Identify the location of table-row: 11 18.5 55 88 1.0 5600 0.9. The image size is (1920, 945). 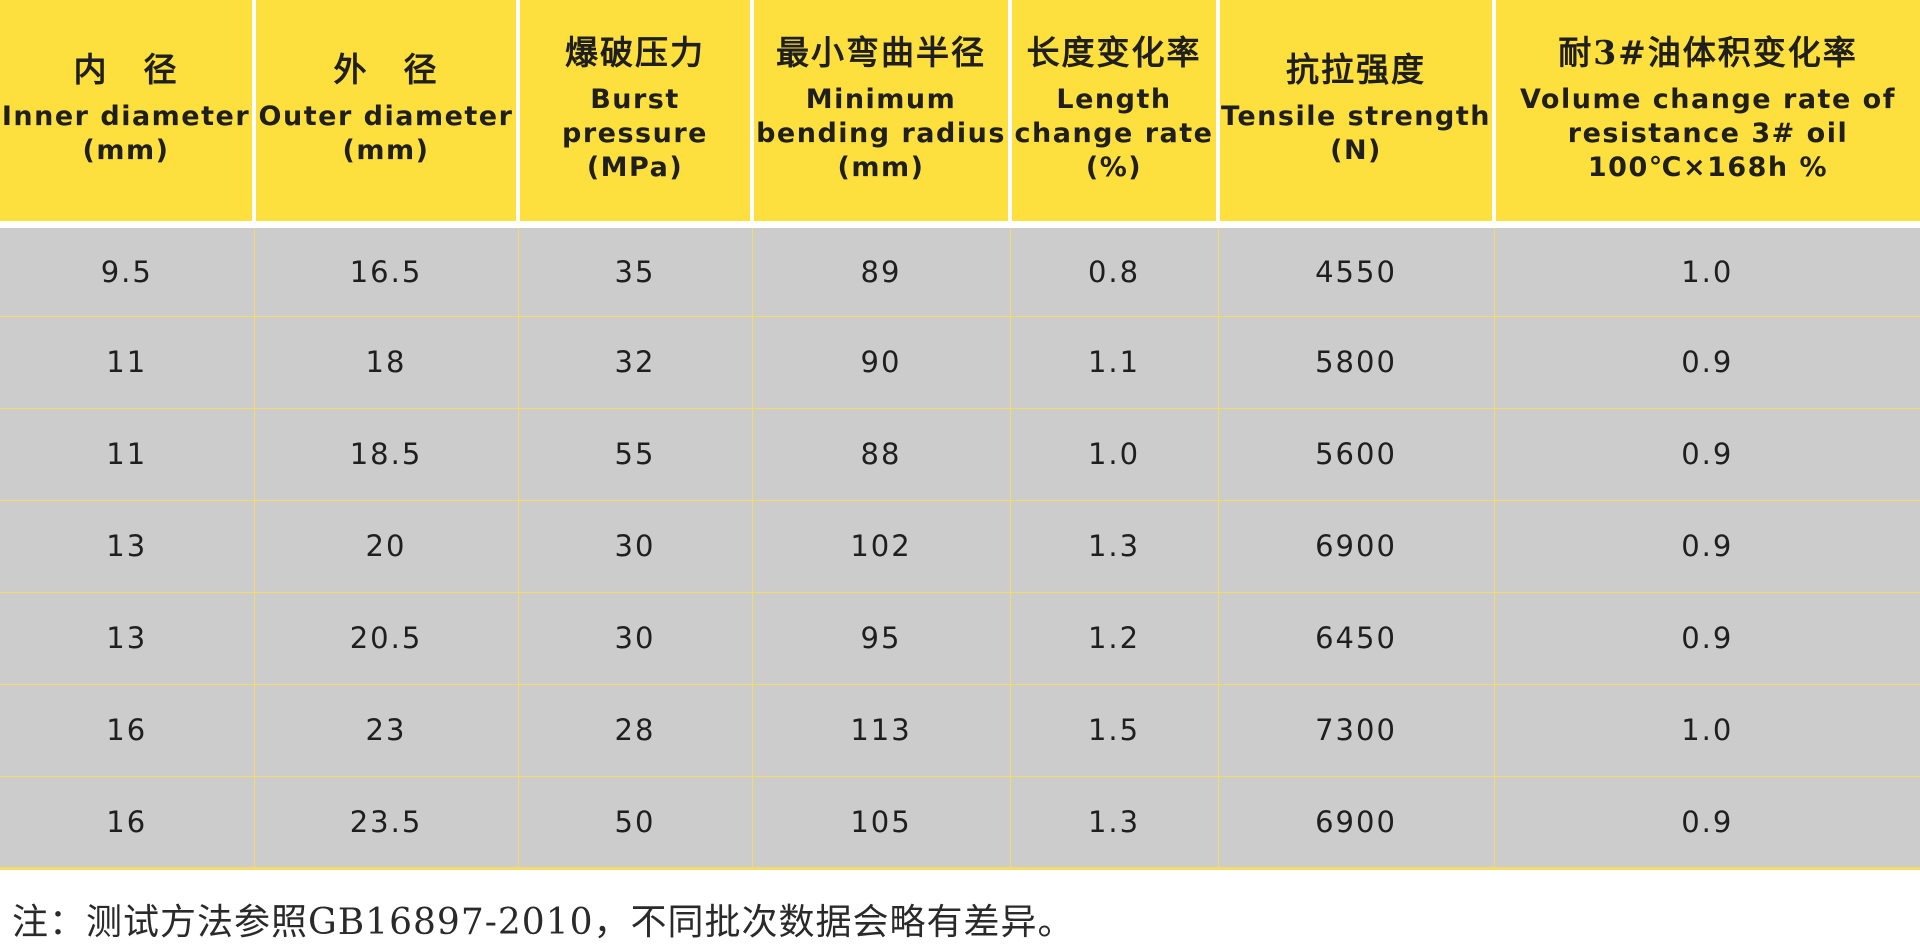
(960, 453).